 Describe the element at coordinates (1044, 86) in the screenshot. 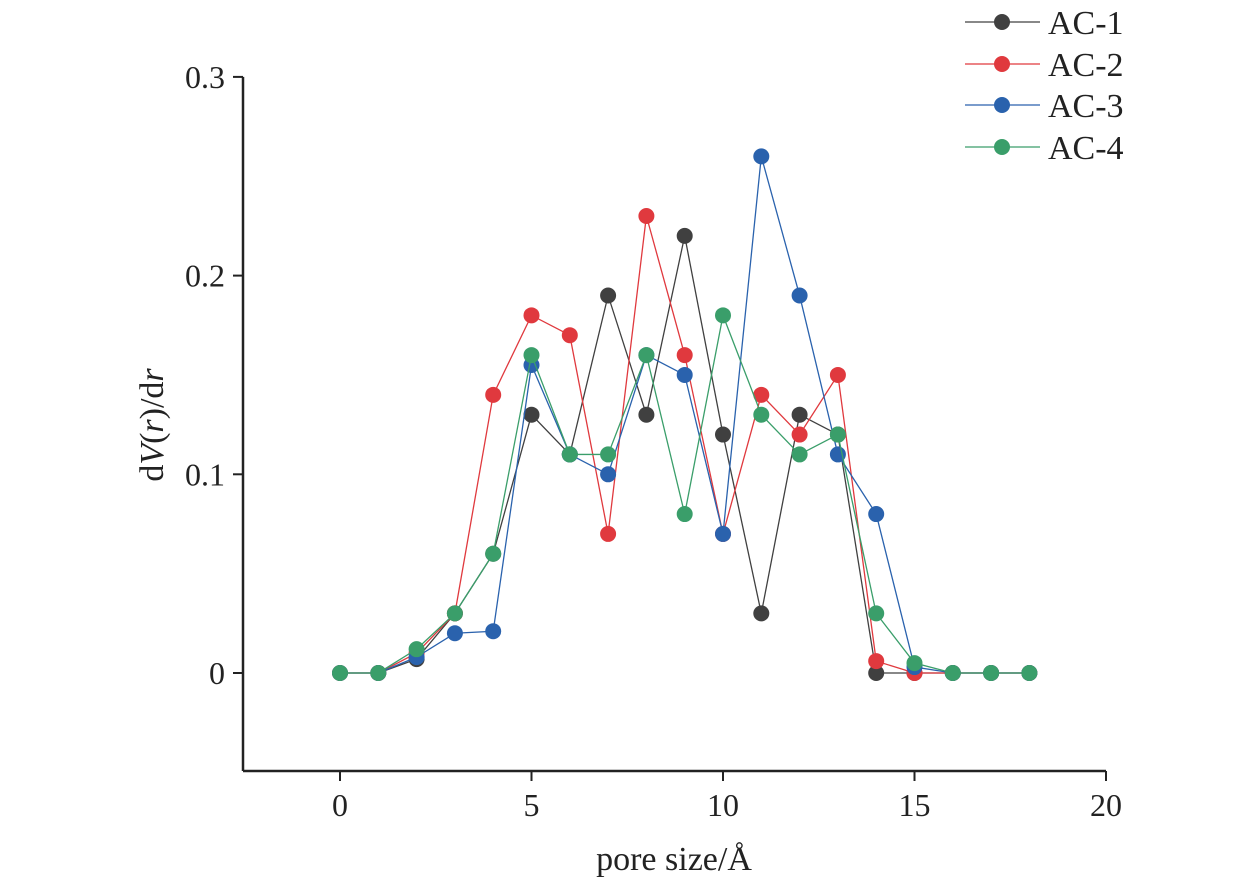

I see `legend: AC-1 AC-2 AC-3 AC-4` at that location.